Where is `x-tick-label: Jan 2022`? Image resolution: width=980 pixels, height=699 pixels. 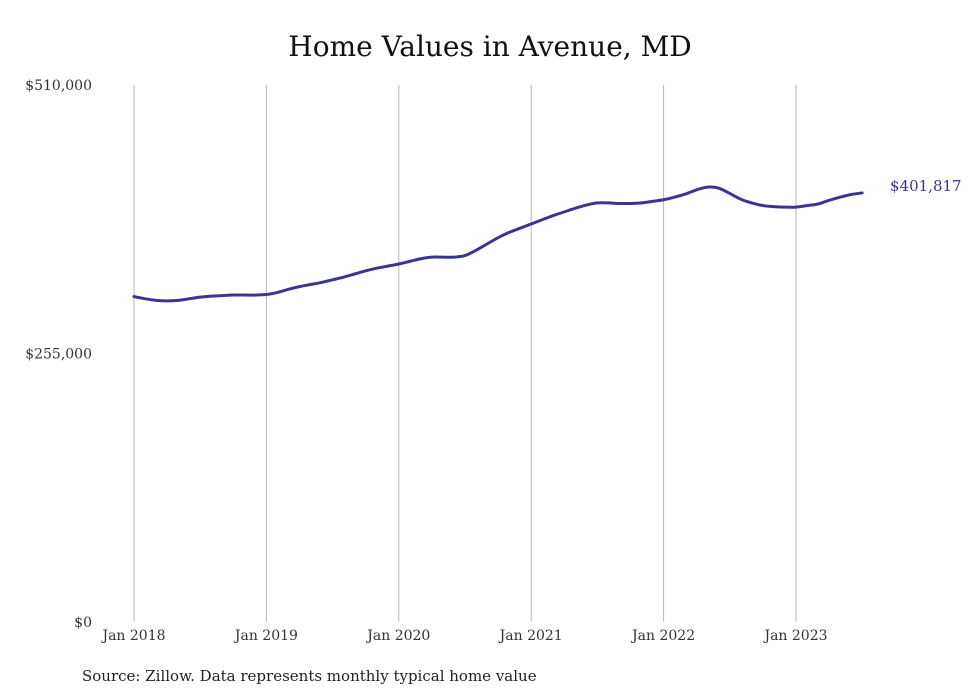 x-tick-label: Jan 2022 is located at coordinates (662, 636).